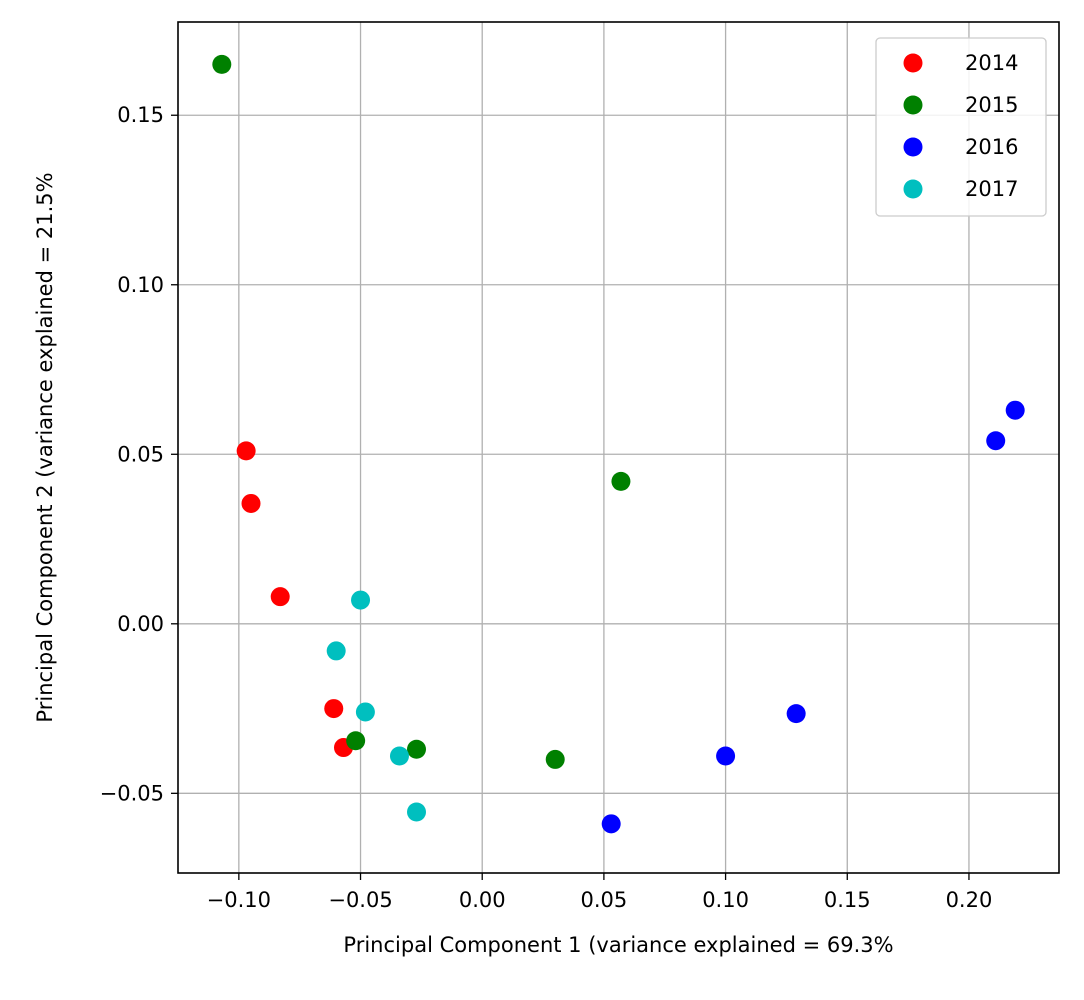 This screenshot has height=1000, width=1084. Describe the element at coordinates (725, 900) in the screenshot. I see `x-tick-label: 0.10` at that location.